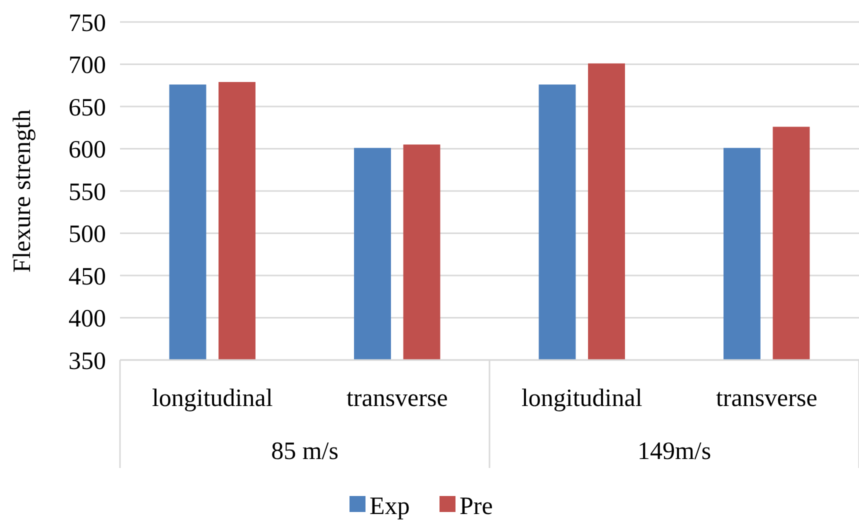  I want to click on y-axis-title: Flexure strength, so click(22, 190).